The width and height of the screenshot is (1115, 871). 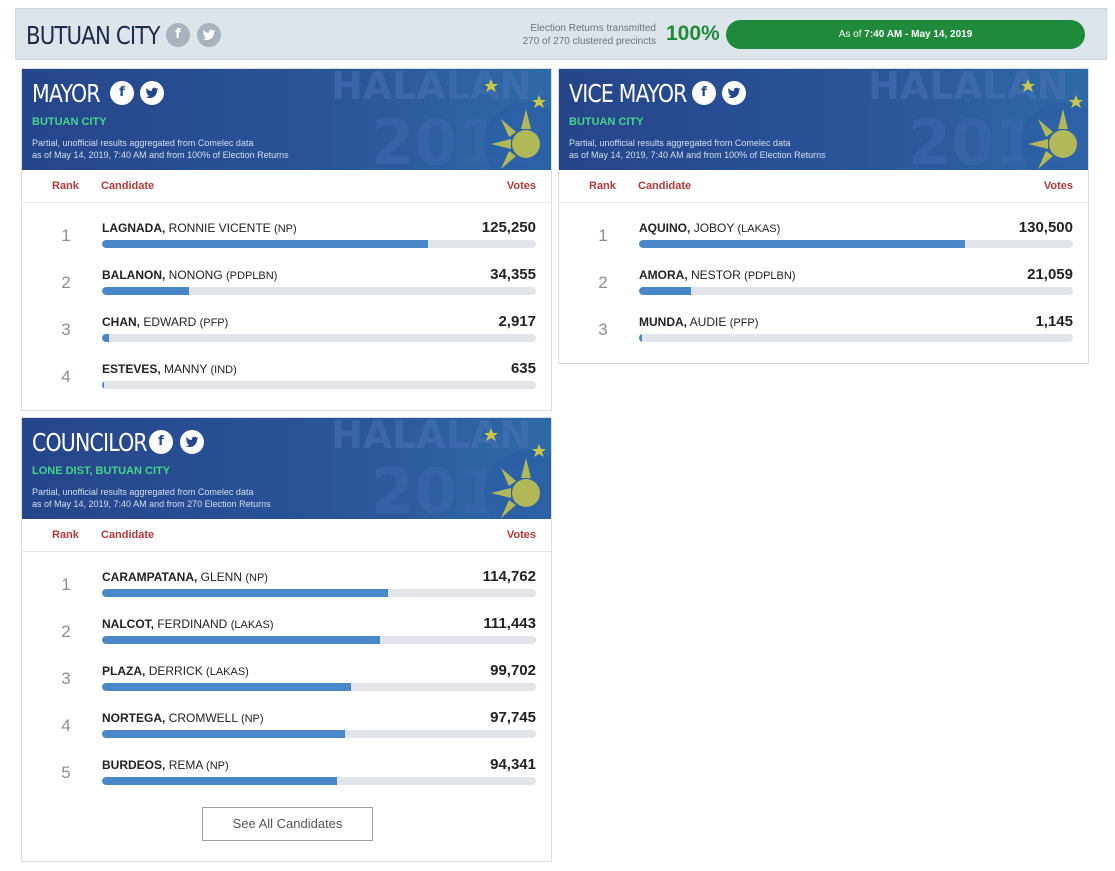 I want to click on candidate-name: AQUINO, JOBOY (LAKAS), so click(x=709, y=228).